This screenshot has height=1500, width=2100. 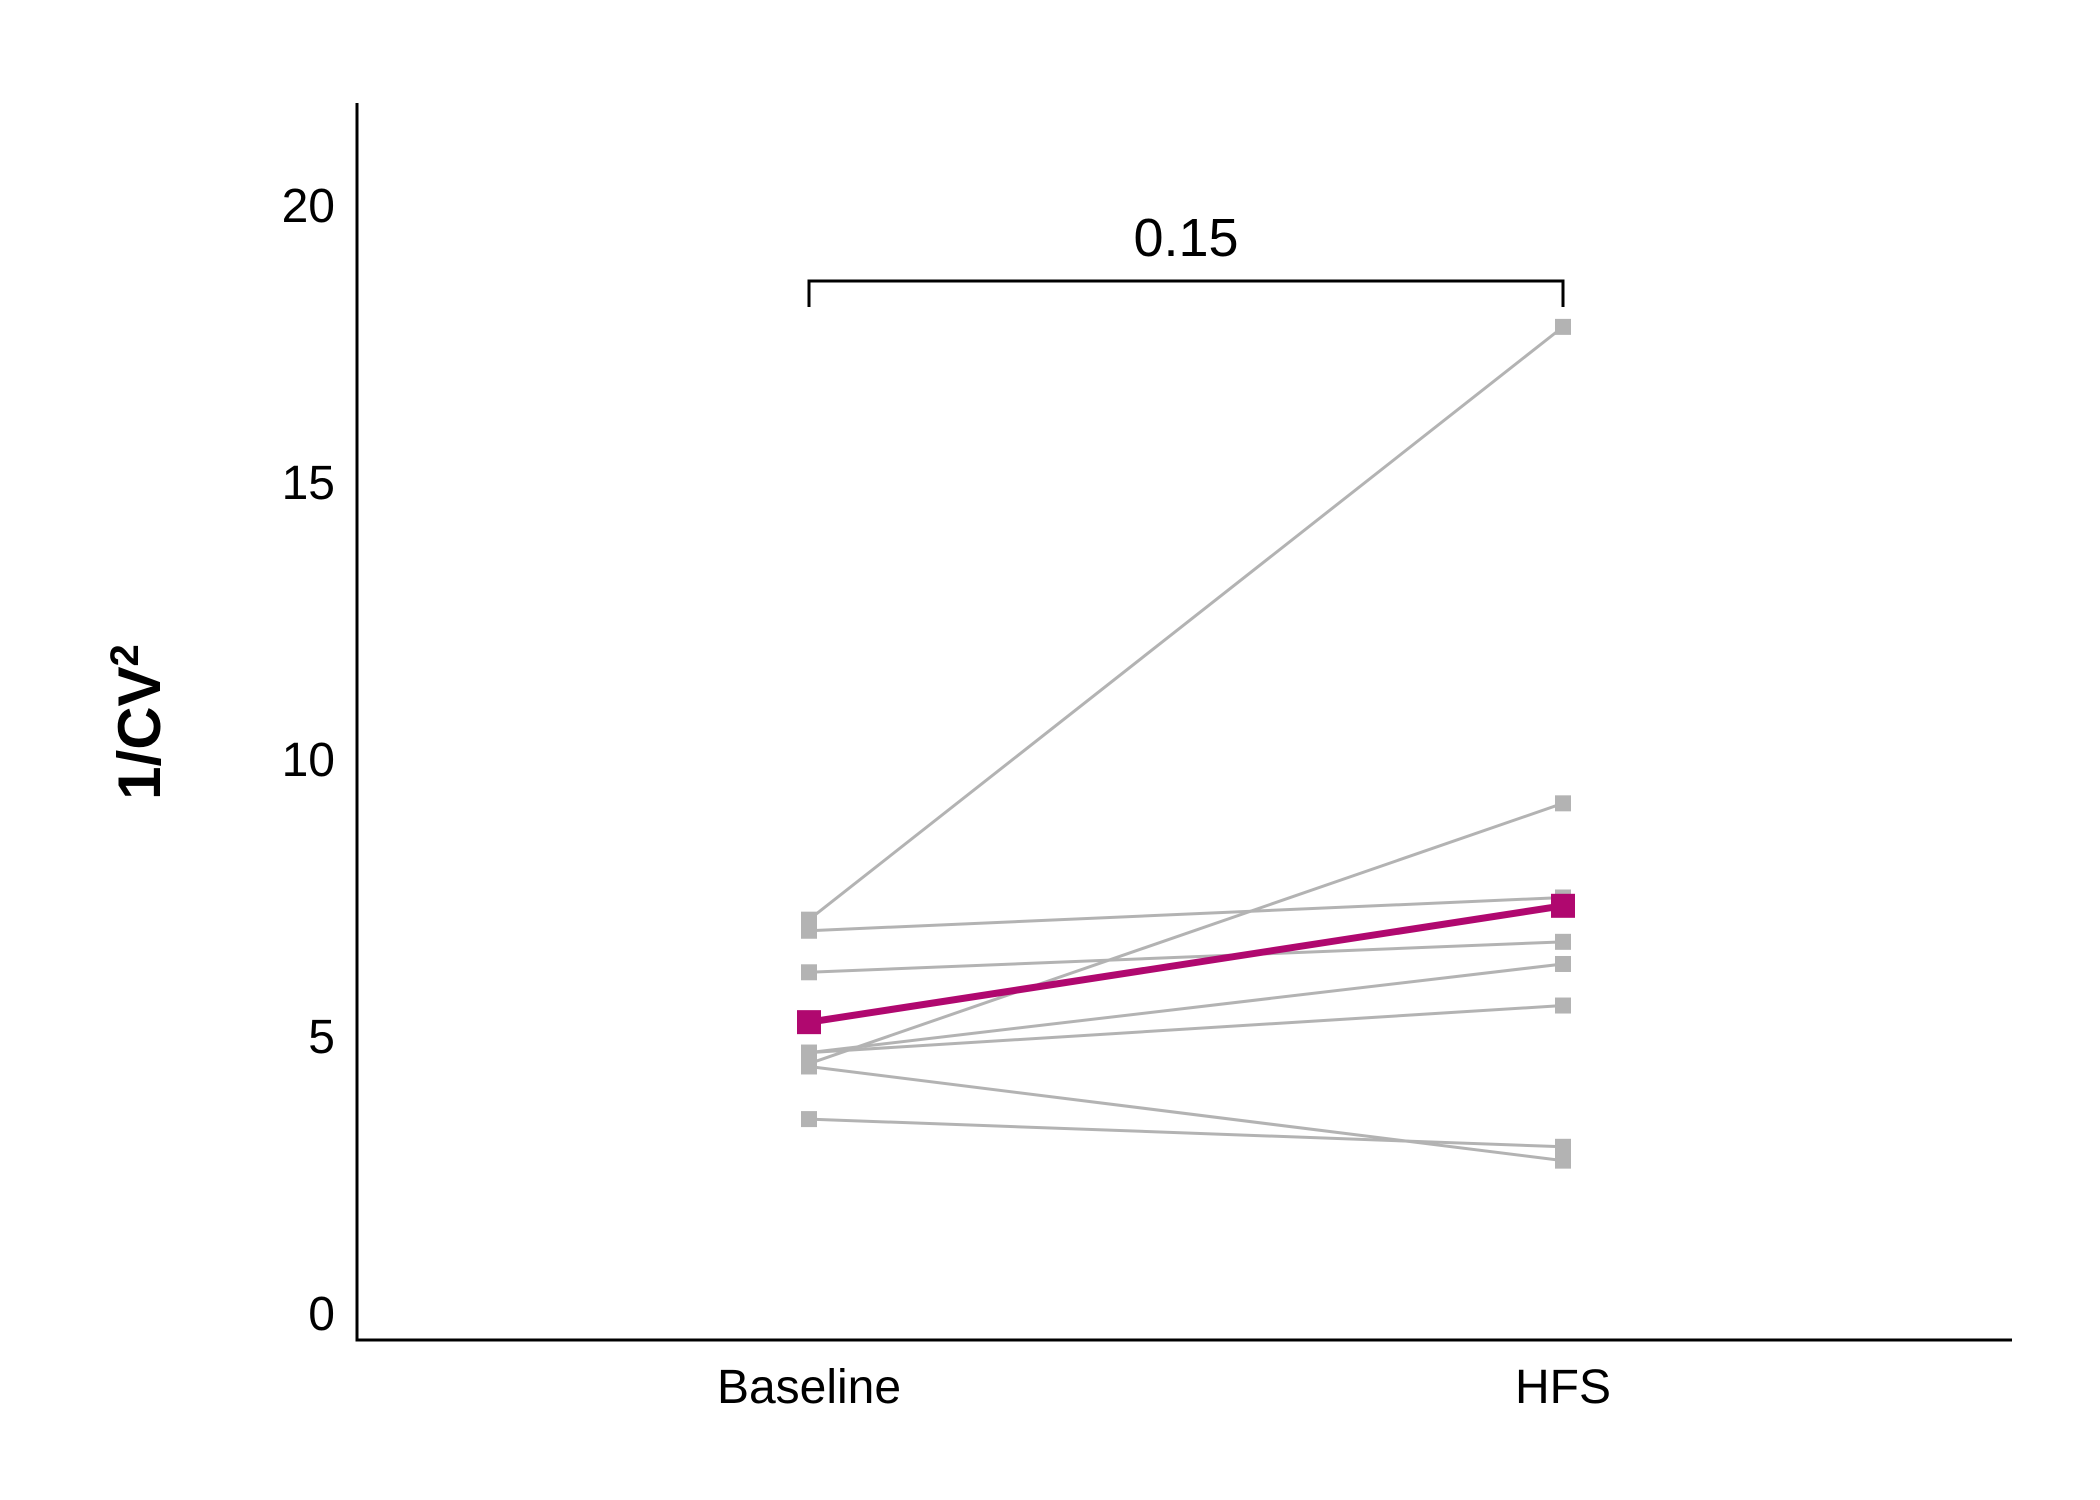 I want to click on significance-annotation: 0.15, so click(x=1186, y=257).